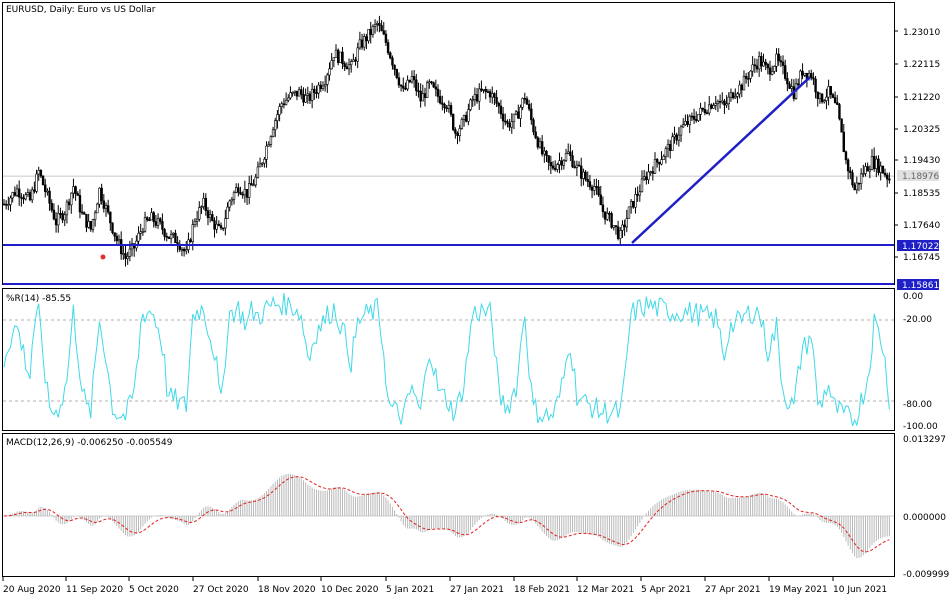  I want to click on wpr-tick-label: -80.00, so click(917, 405).